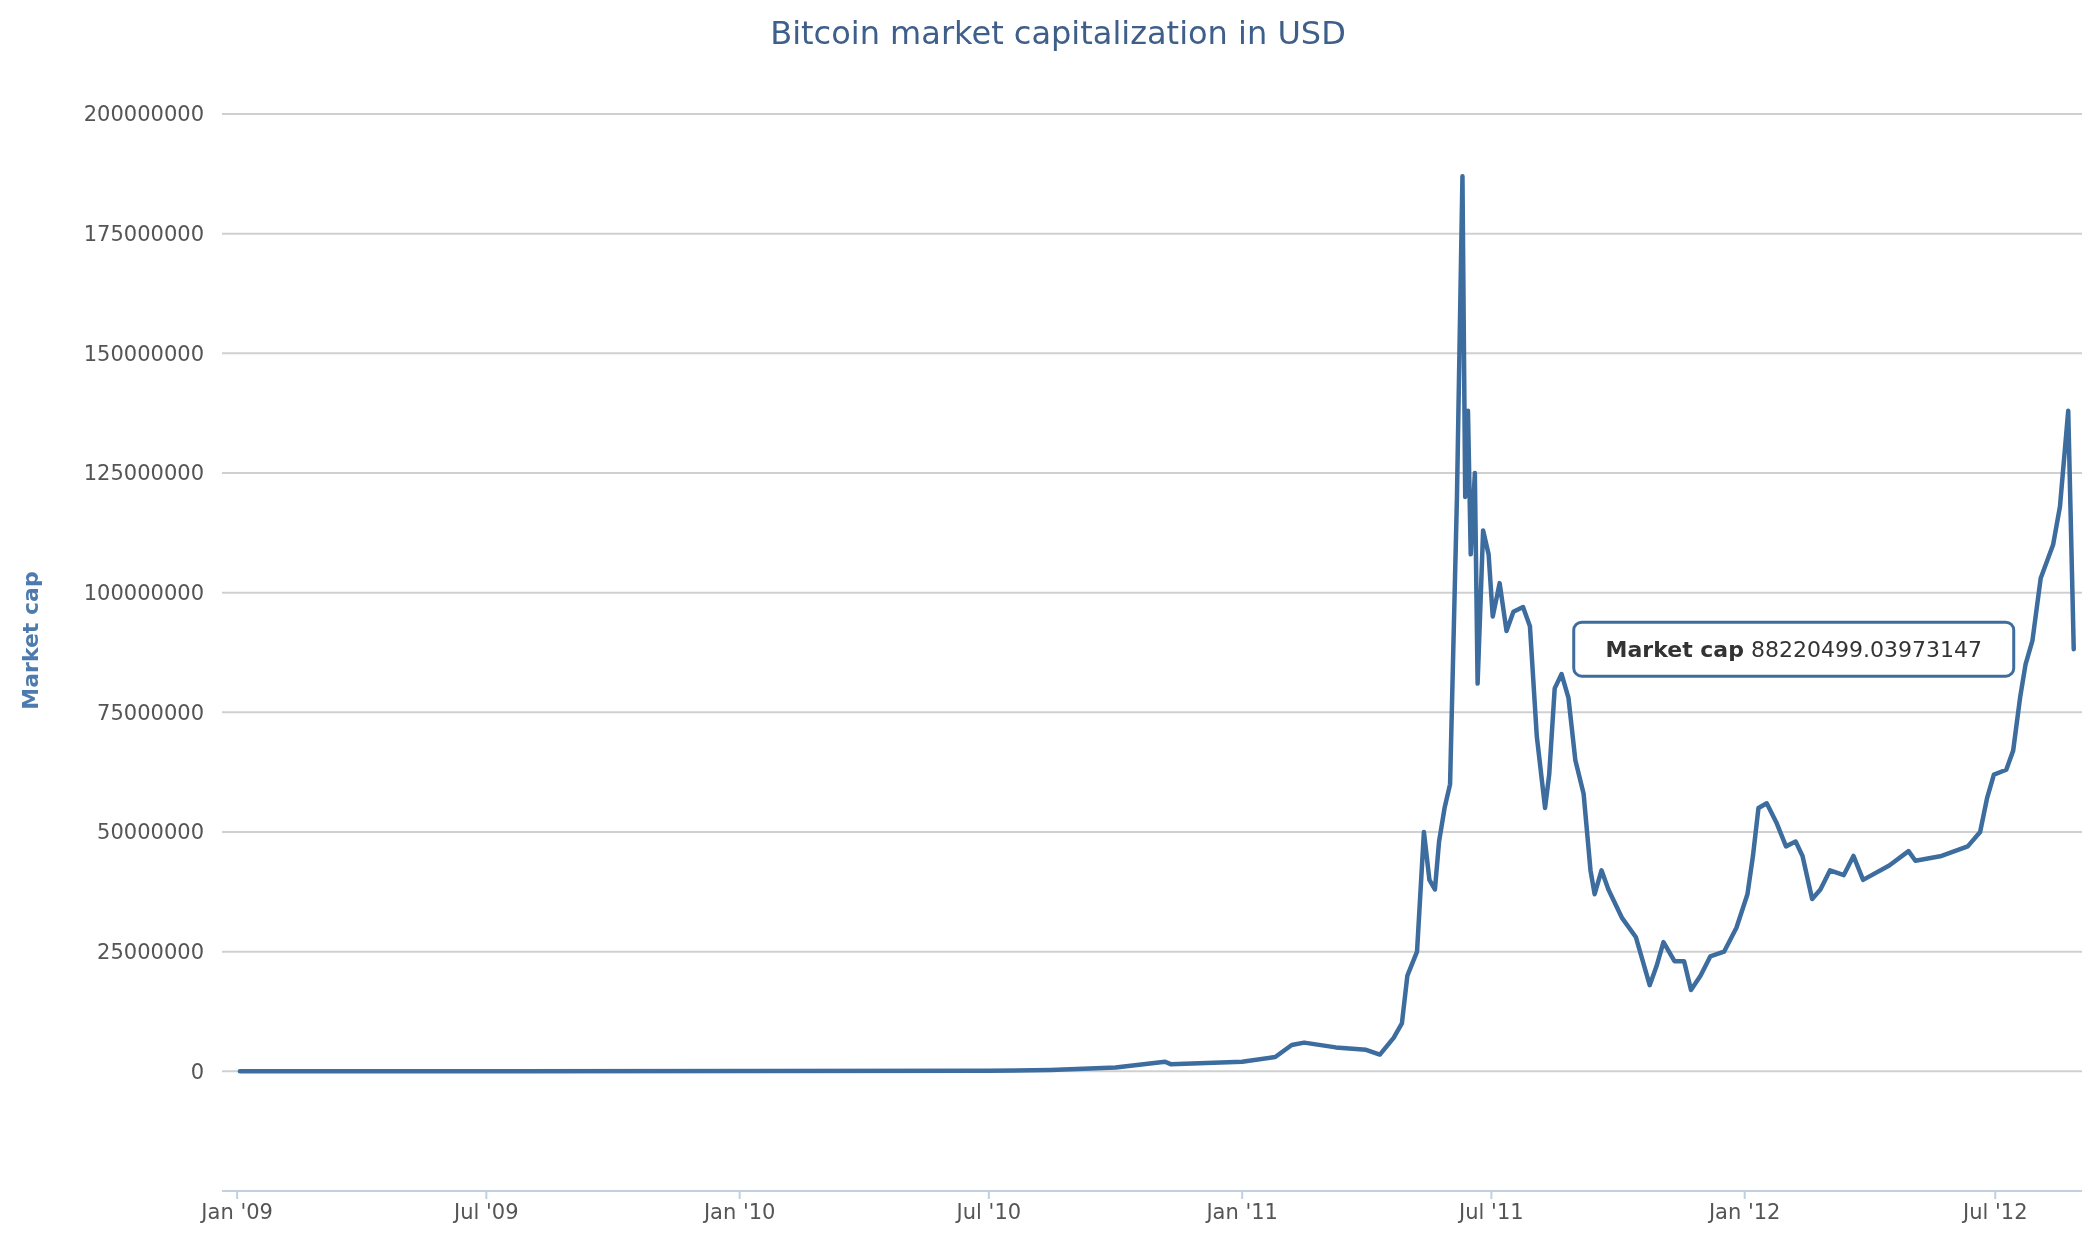 The height and width of the screenshot is (1241, 2096). I want to click on x-tick-label: Jan '09, so click(236, 1212).